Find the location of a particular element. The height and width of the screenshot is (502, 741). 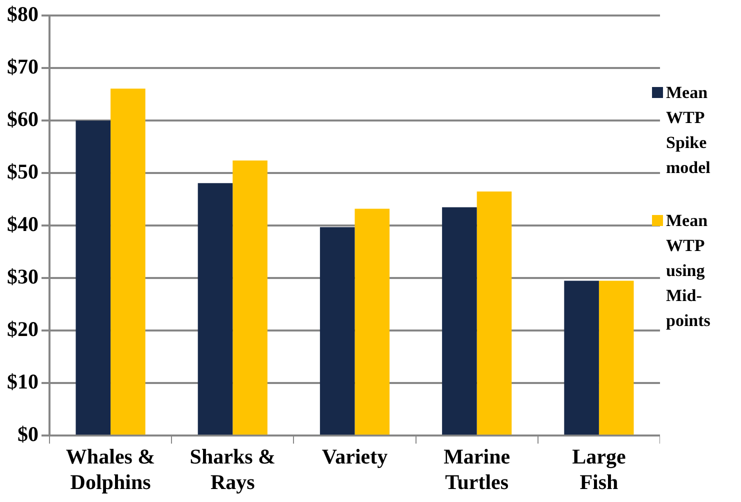

x-tick-label: Sharks & Rays is located at coordinates (233, 469).